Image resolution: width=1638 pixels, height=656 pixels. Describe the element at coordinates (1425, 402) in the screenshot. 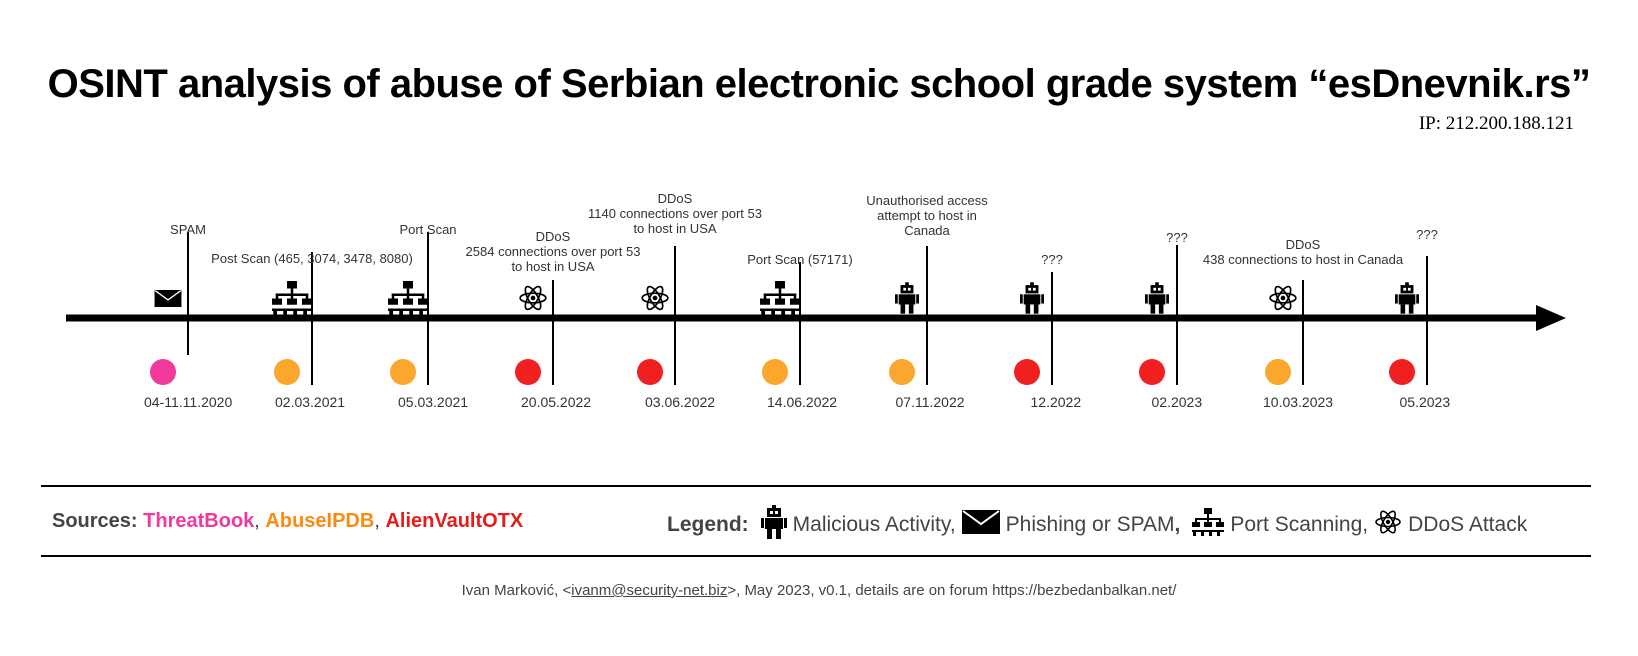

I see `event-date: 05.2023` at that location.